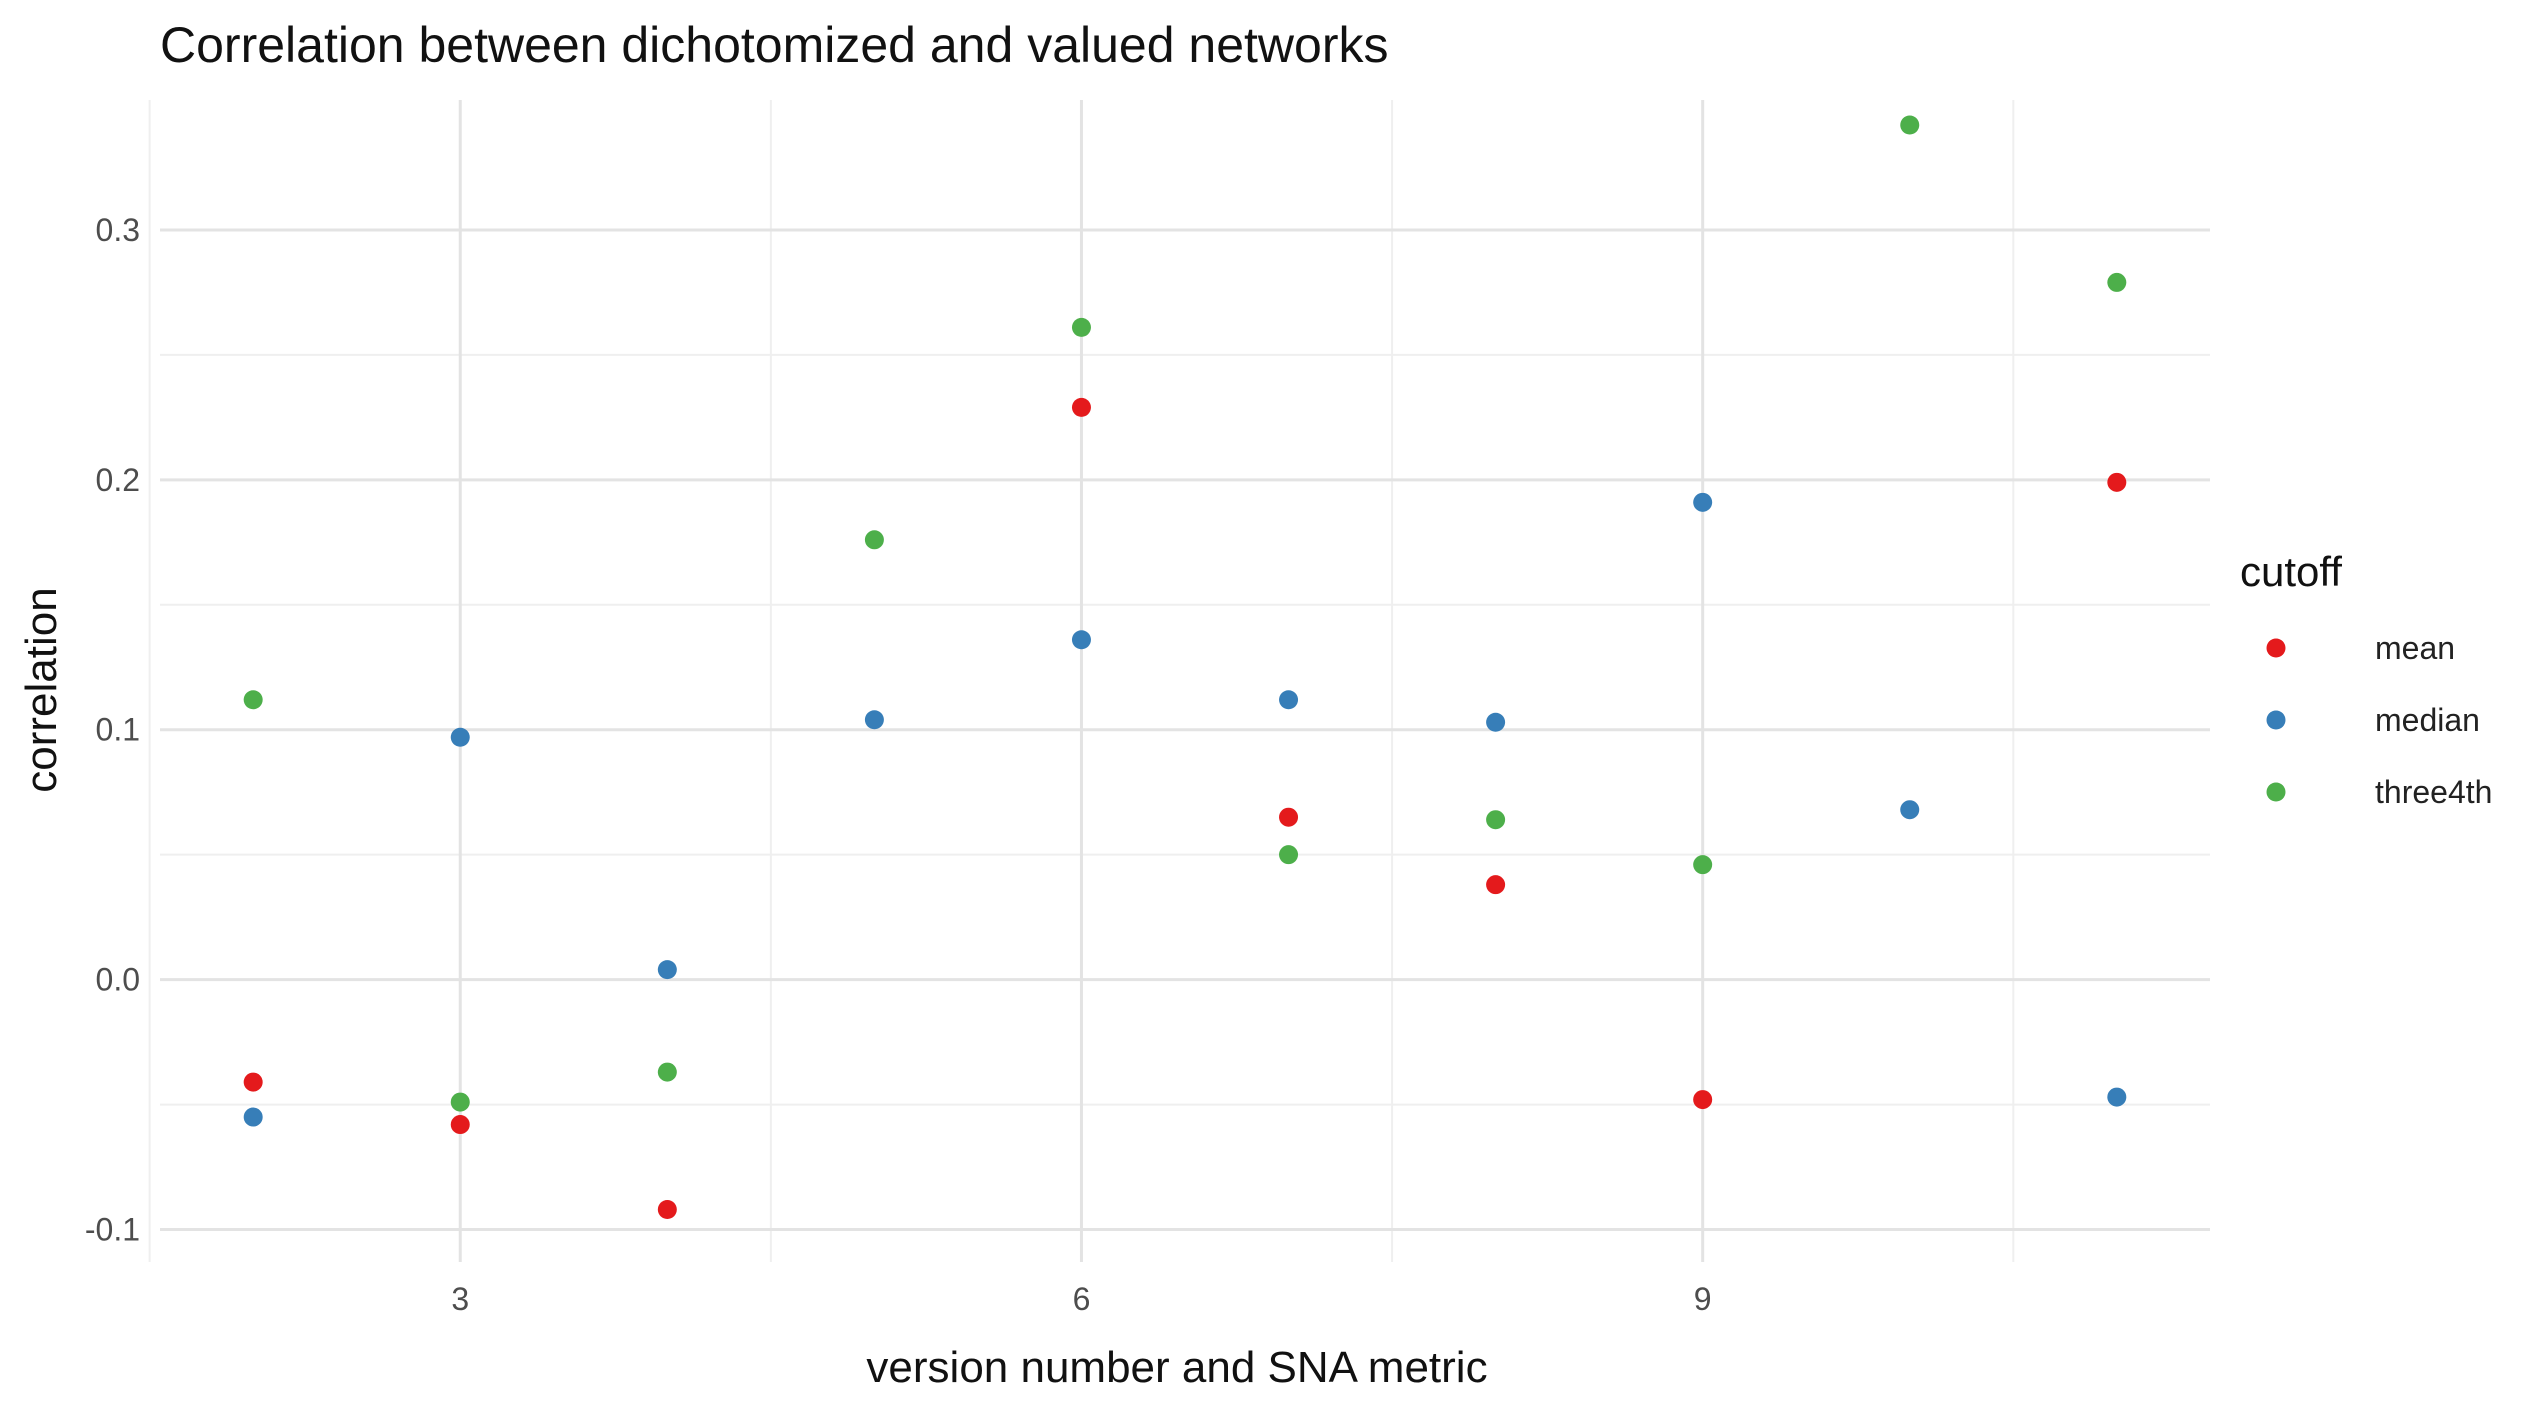 The width and height of the screenshot is (2541, 1404). I want to click on y-tick-label: 0.0, so click(118, 980).